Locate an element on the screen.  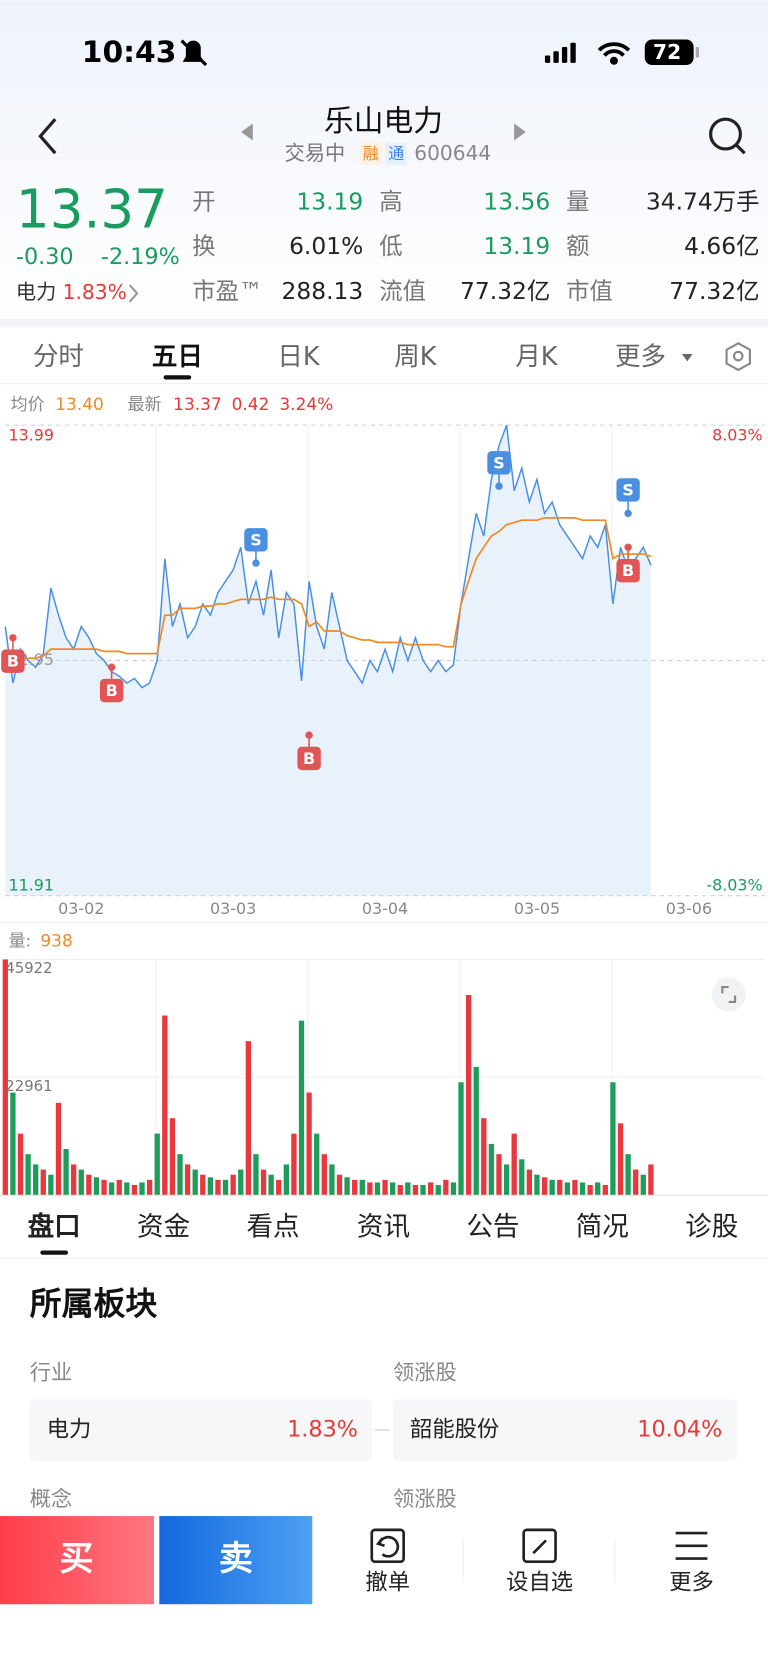
section-tab: 资金 is located at coordinates (163, 1227).